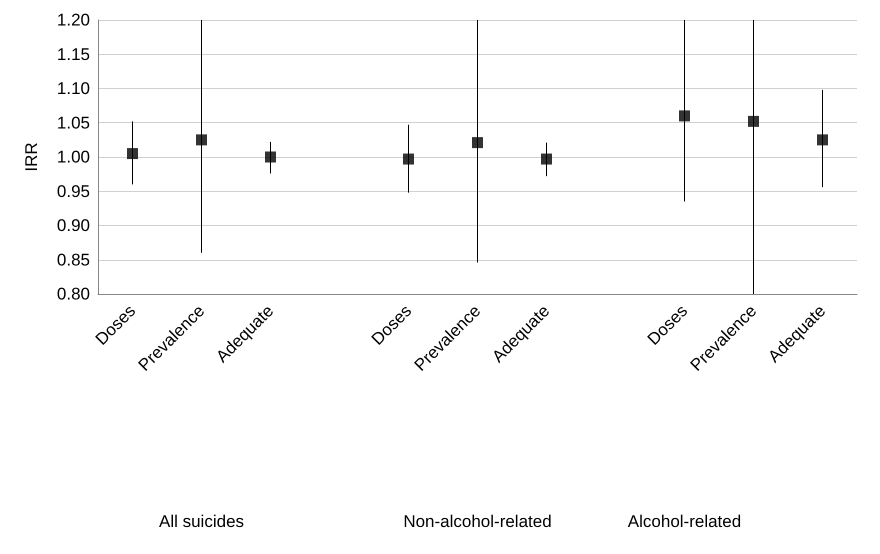  What do you see at coordinates (31, 157) in the screenshot?
I see `y-axis-title: IRR` at bounding box center [31, 157].